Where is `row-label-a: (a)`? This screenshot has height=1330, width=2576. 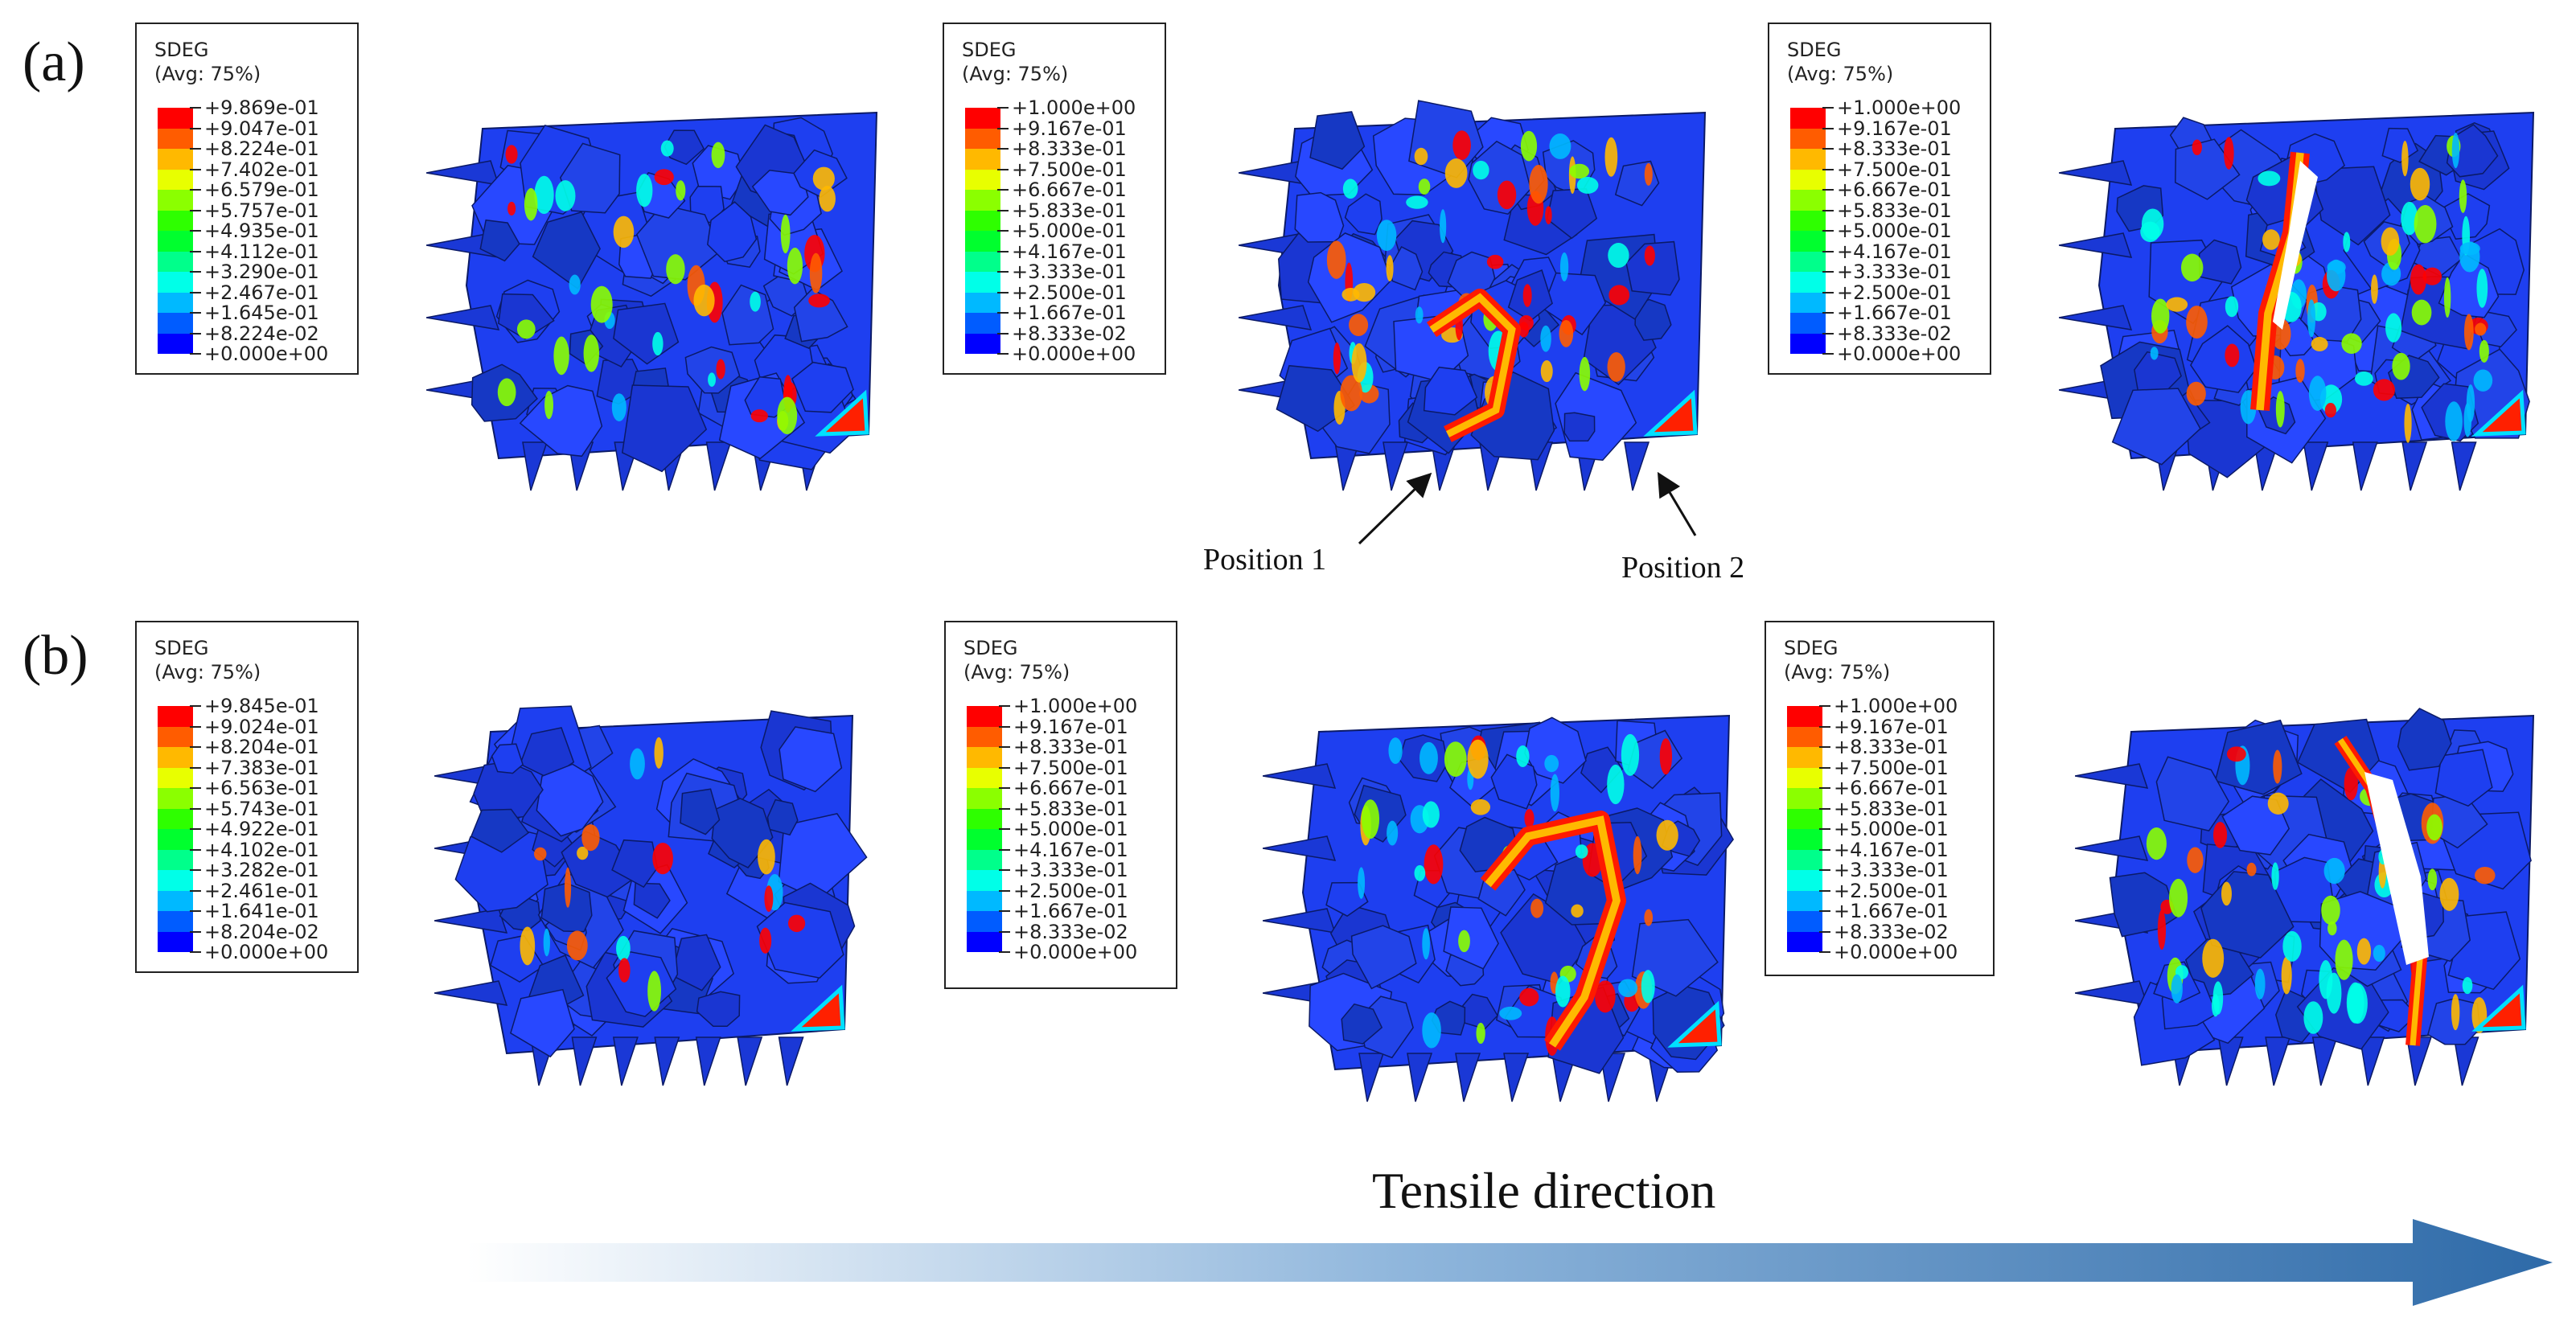 row-label-a: (a) is located at coordinates (54, 62).